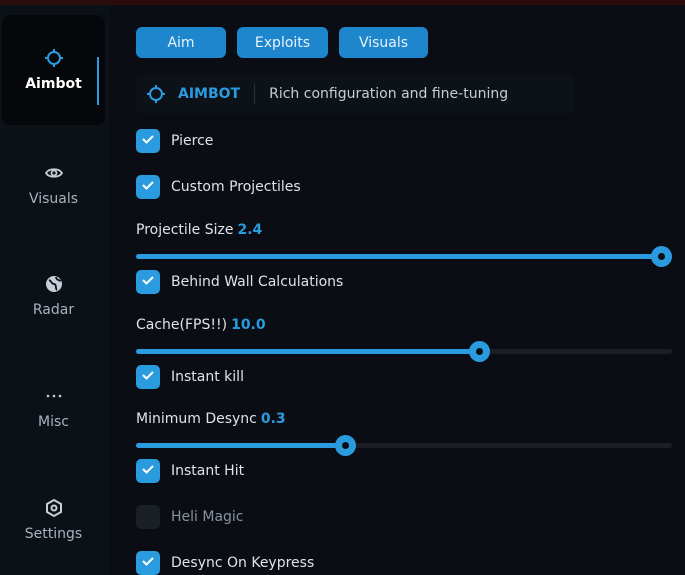 The height and width of the screenshot is (575, 685). I want to click on checkbox-label: Pierce, so click(192, 141).